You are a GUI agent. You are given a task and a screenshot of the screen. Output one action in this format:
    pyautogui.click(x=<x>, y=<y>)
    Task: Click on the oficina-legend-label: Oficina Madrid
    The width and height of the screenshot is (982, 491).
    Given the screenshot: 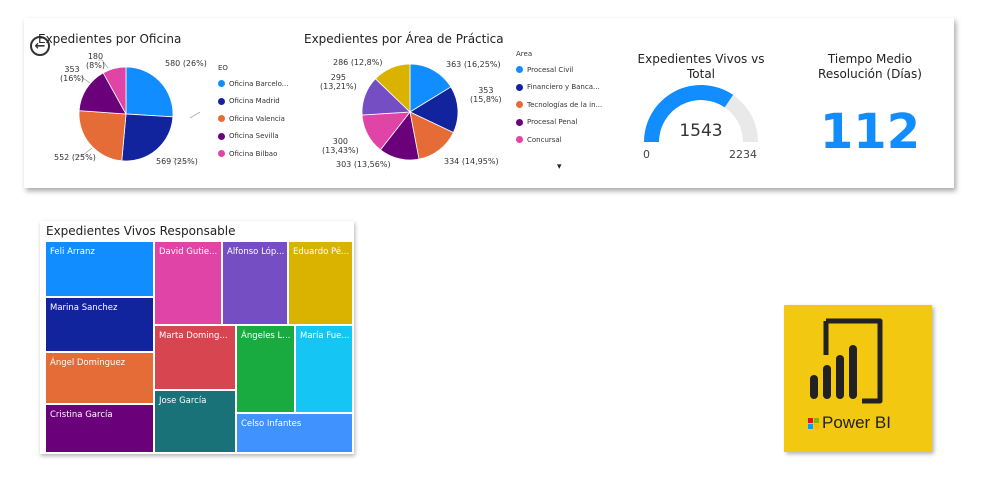 What is the action you would take?
    pyautogui.click(x=254, y=101)
    